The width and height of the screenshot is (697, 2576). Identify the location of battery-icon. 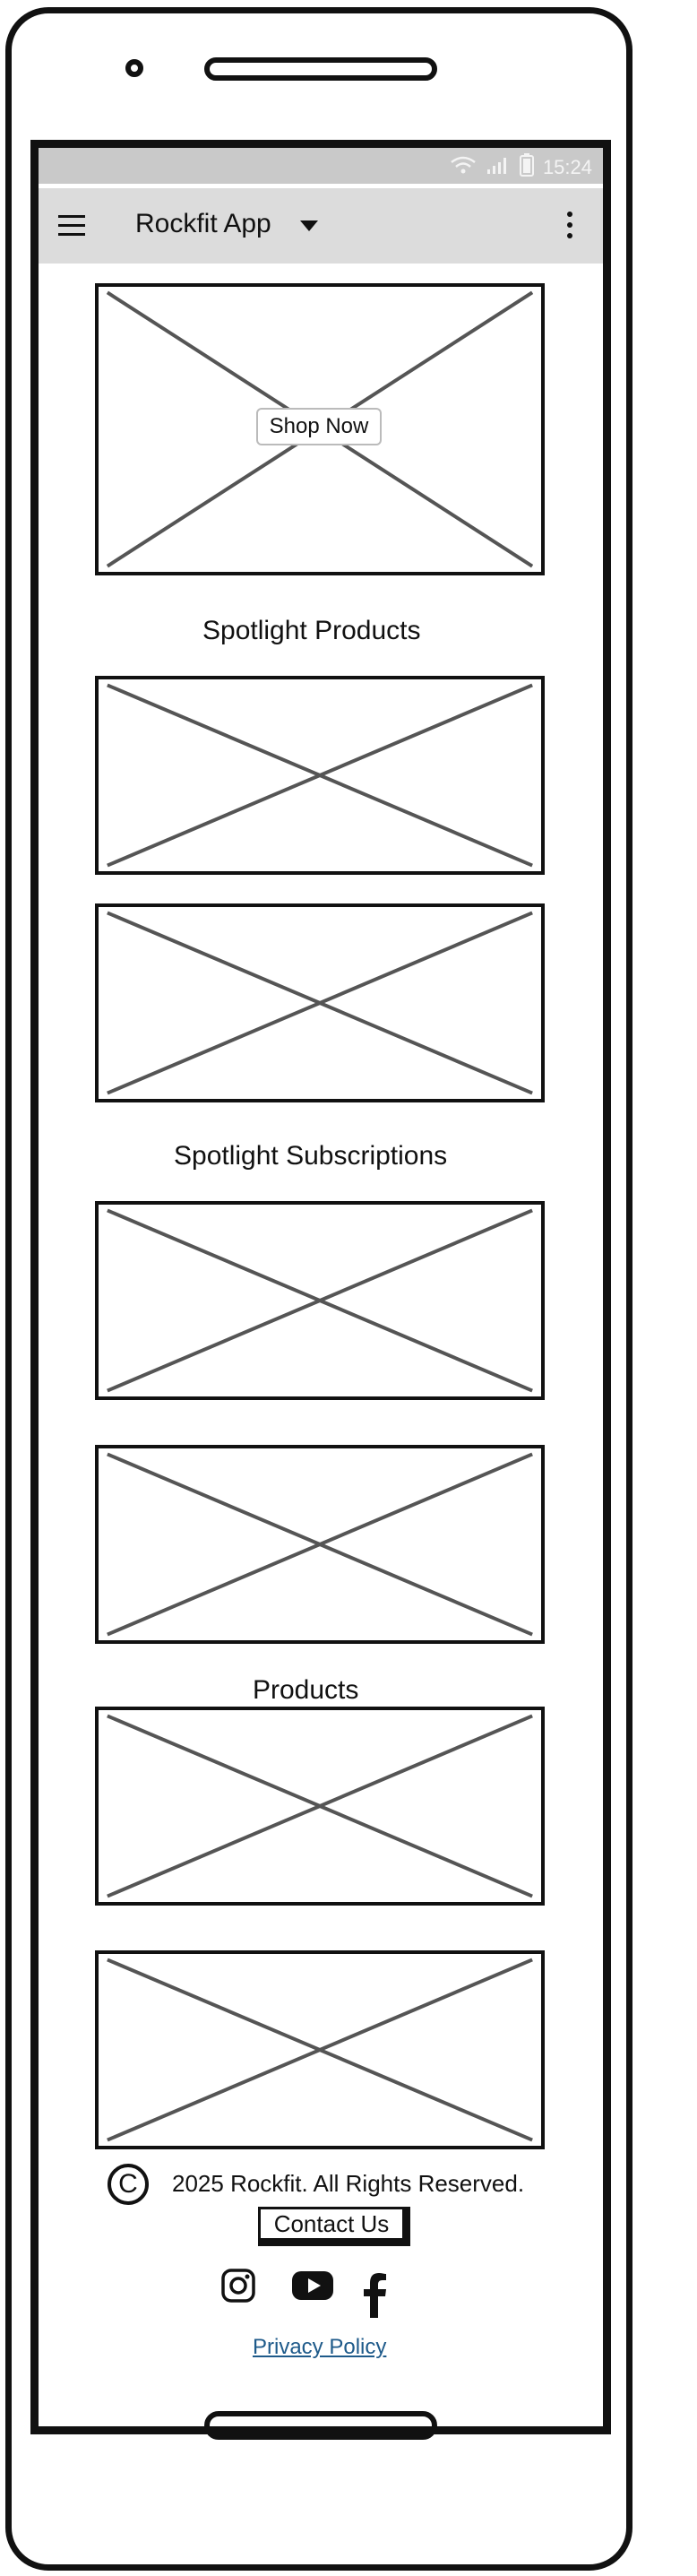
(526, 167).